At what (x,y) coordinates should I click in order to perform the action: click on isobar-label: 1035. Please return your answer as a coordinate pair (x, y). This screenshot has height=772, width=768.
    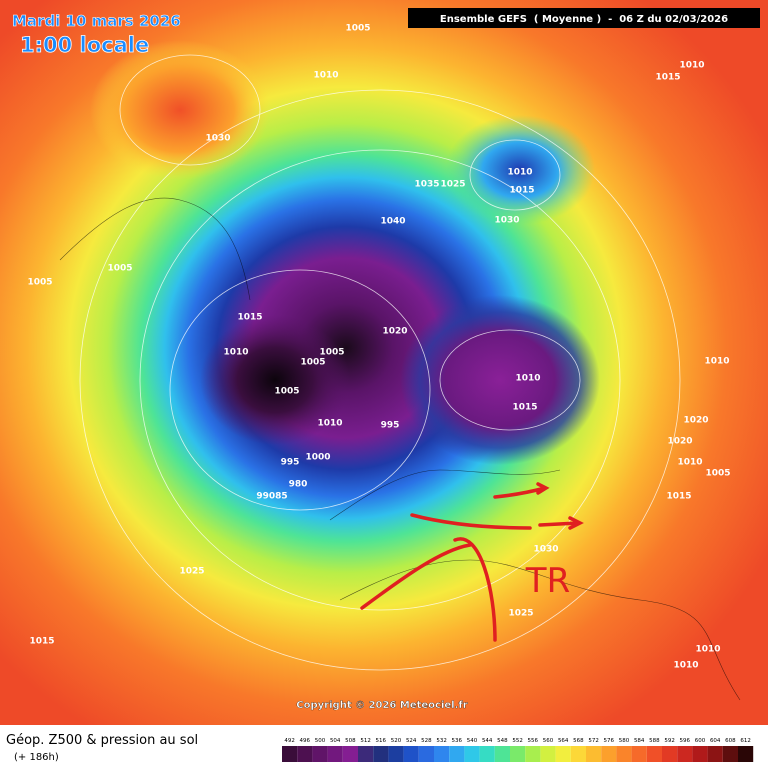
    Looking at the image, I should click on (426, 185).